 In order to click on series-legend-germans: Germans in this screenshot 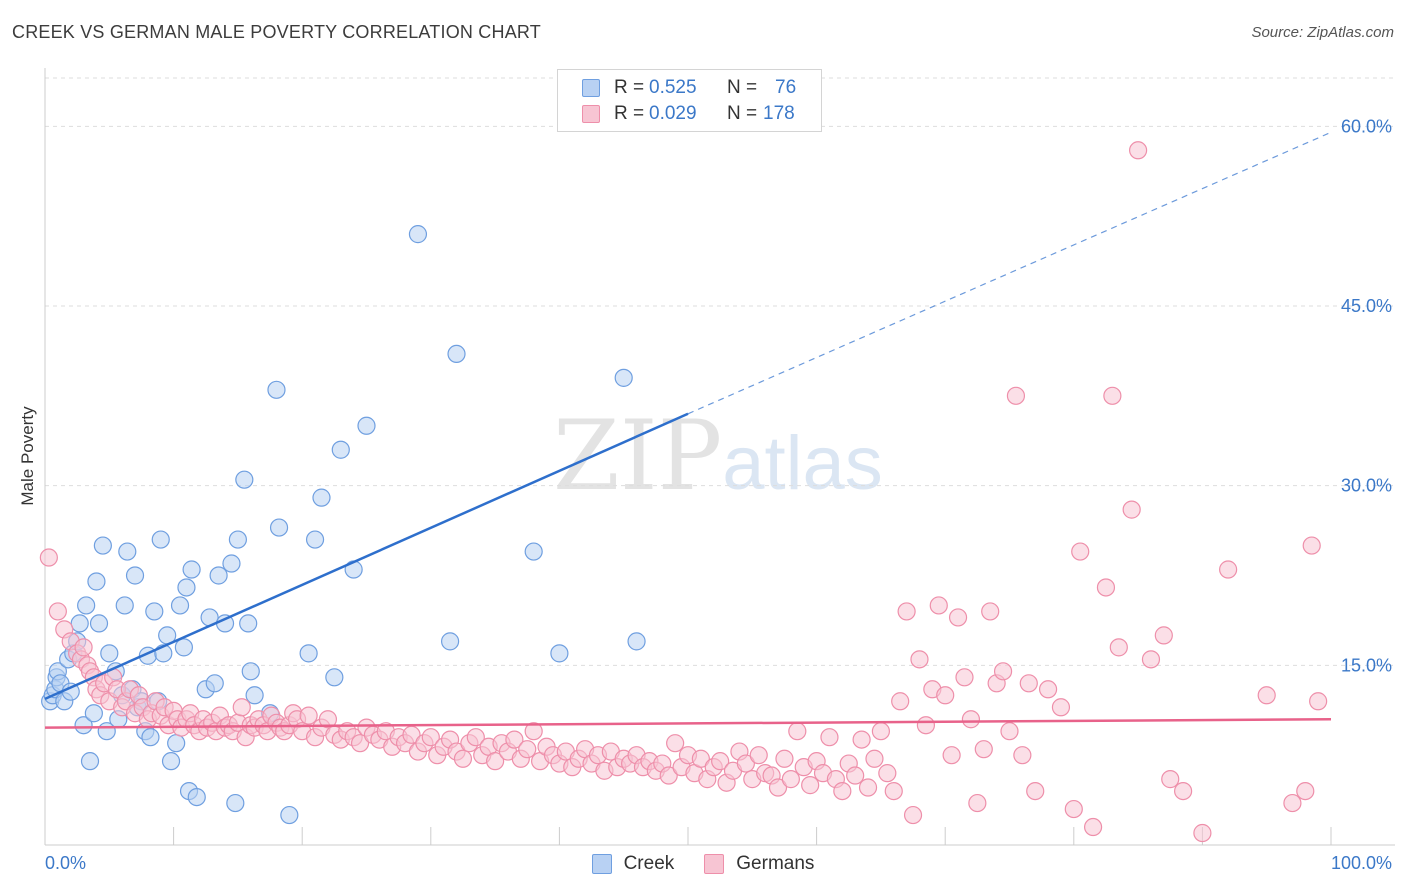, I will do `click(759, 864)`.